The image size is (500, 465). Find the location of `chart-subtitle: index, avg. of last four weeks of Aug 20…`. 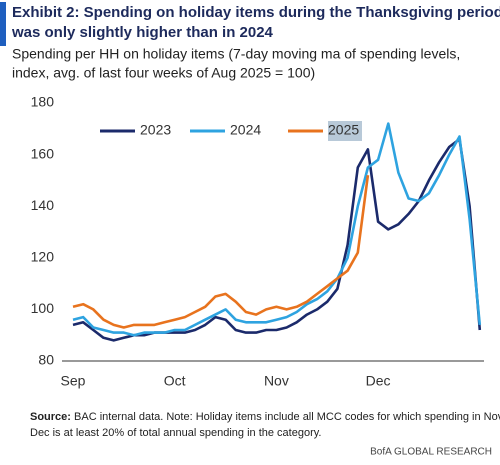

chart-subtitle: index, avg. of last four weeks of Aug 20… is located at coordinates (163, 73).